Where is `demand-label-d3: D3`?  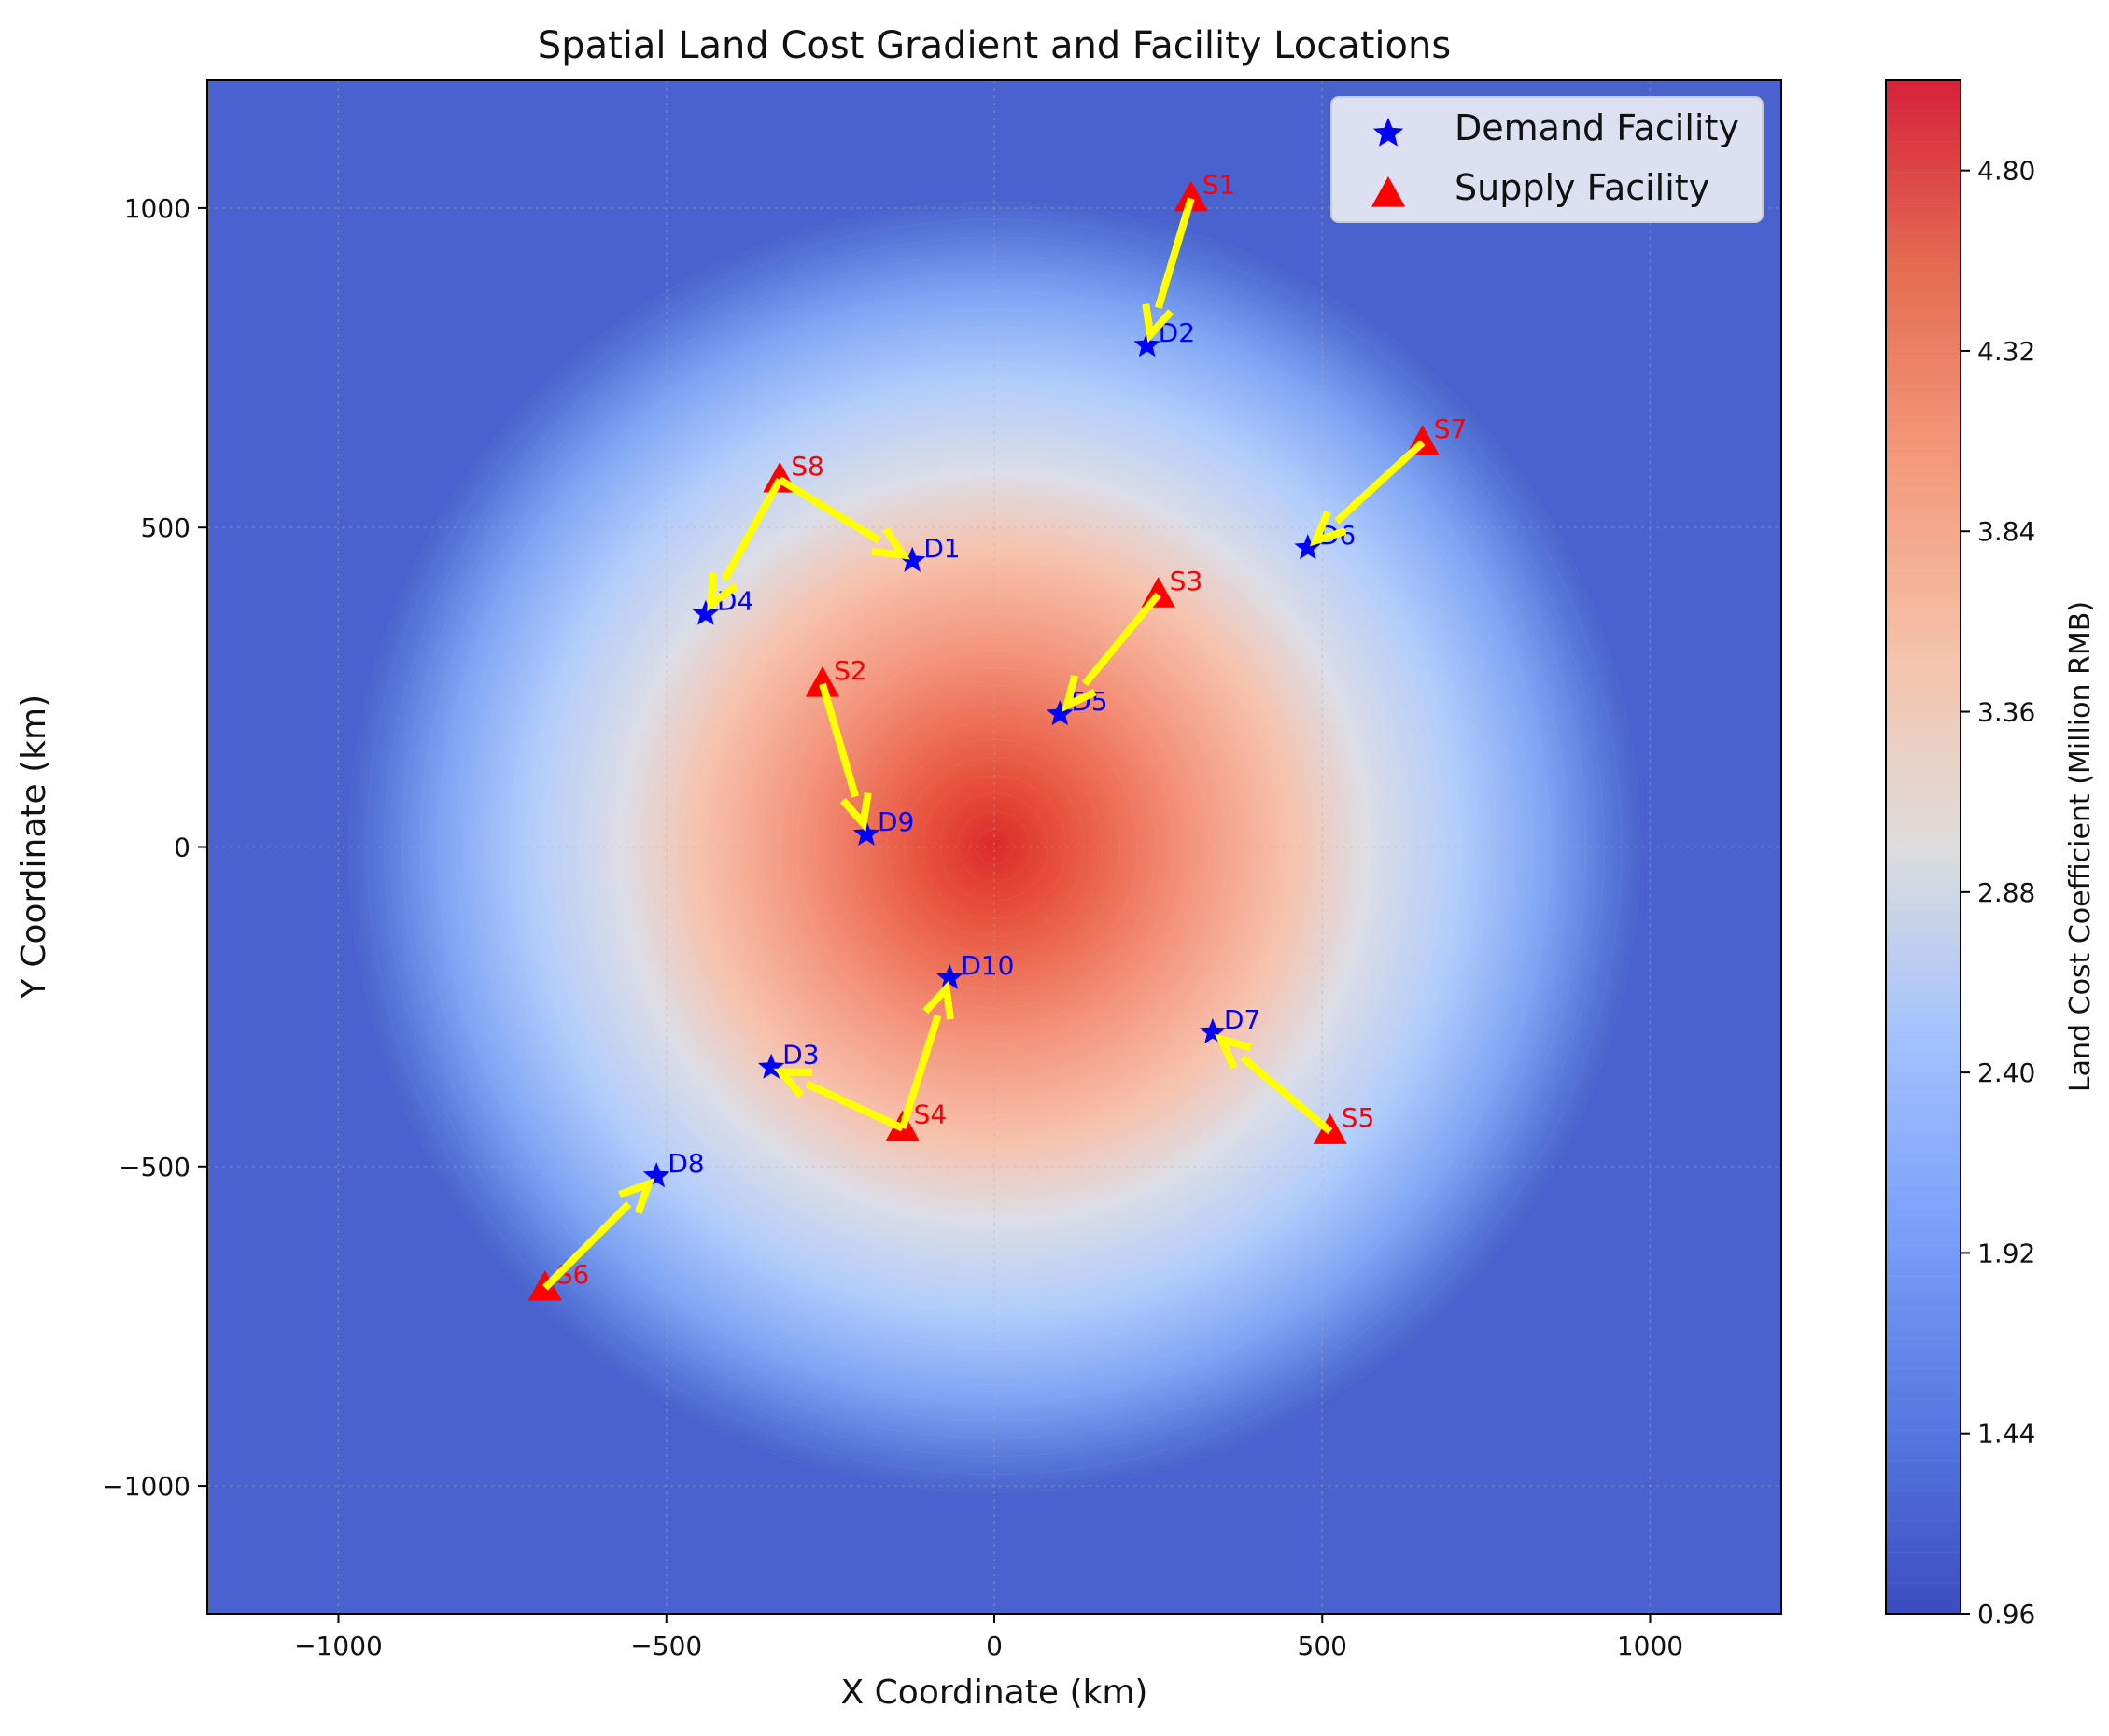 demand-label-d3: D3 is located at coordinates (800, 1055).